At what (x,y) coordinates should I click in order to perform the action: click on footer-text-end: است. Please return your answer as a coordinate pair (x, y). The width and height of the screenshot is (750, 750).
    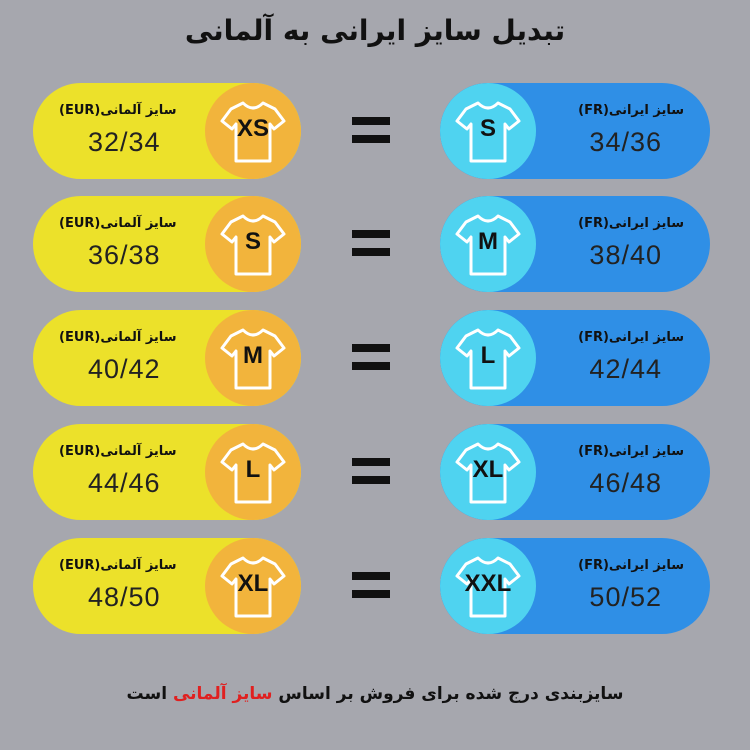
    Looking at the image, I should click on (149, 694).